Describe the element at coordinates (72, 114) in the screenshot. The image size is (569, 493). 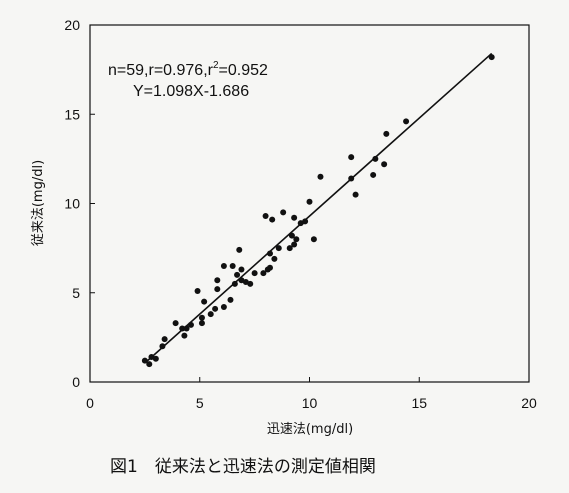
I see `y-tick-label-3: 15` at that location.